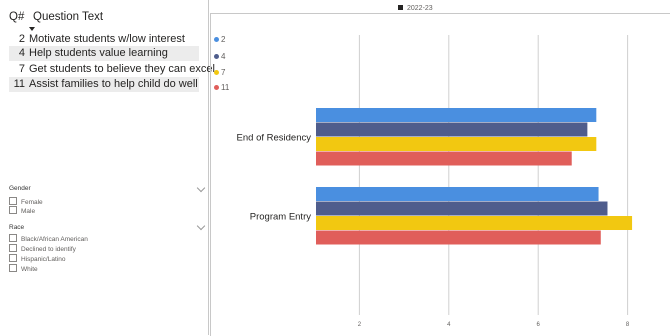  What do you see at coordinates (122, 69) in the screenshot?
I see `row-question-text: Get students to believe they can excel` at bounding box center [122, 69].